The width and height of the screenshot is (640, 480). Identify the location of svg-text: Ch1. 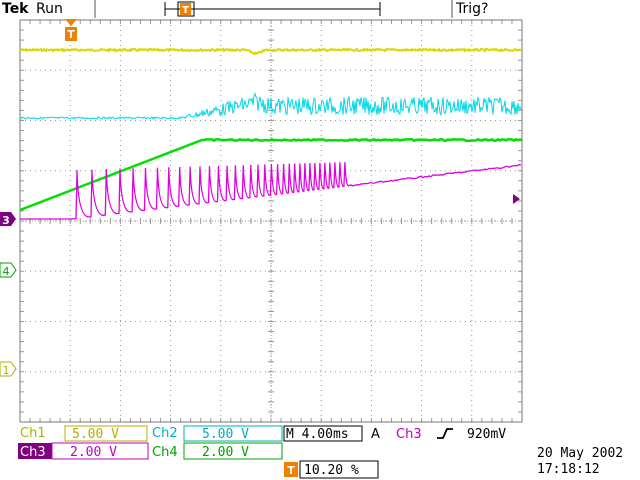
(33, 433).